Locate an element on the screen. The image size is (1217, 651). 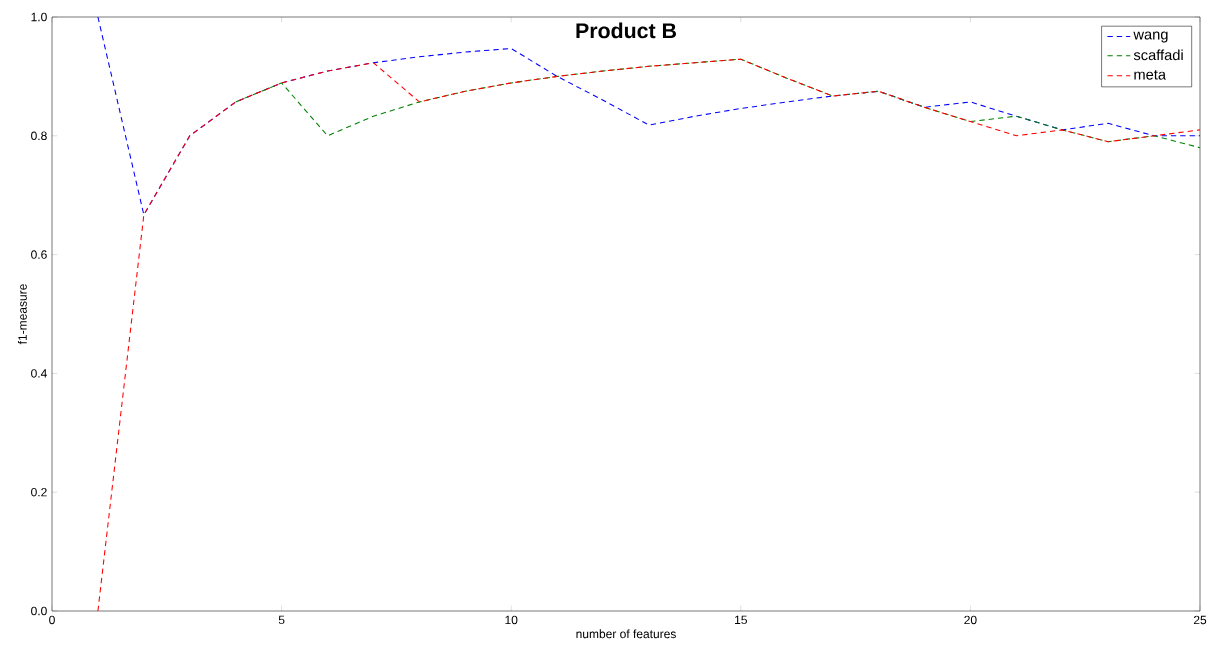
x-tick-label: 25 is located at coordinates (1200, 620).